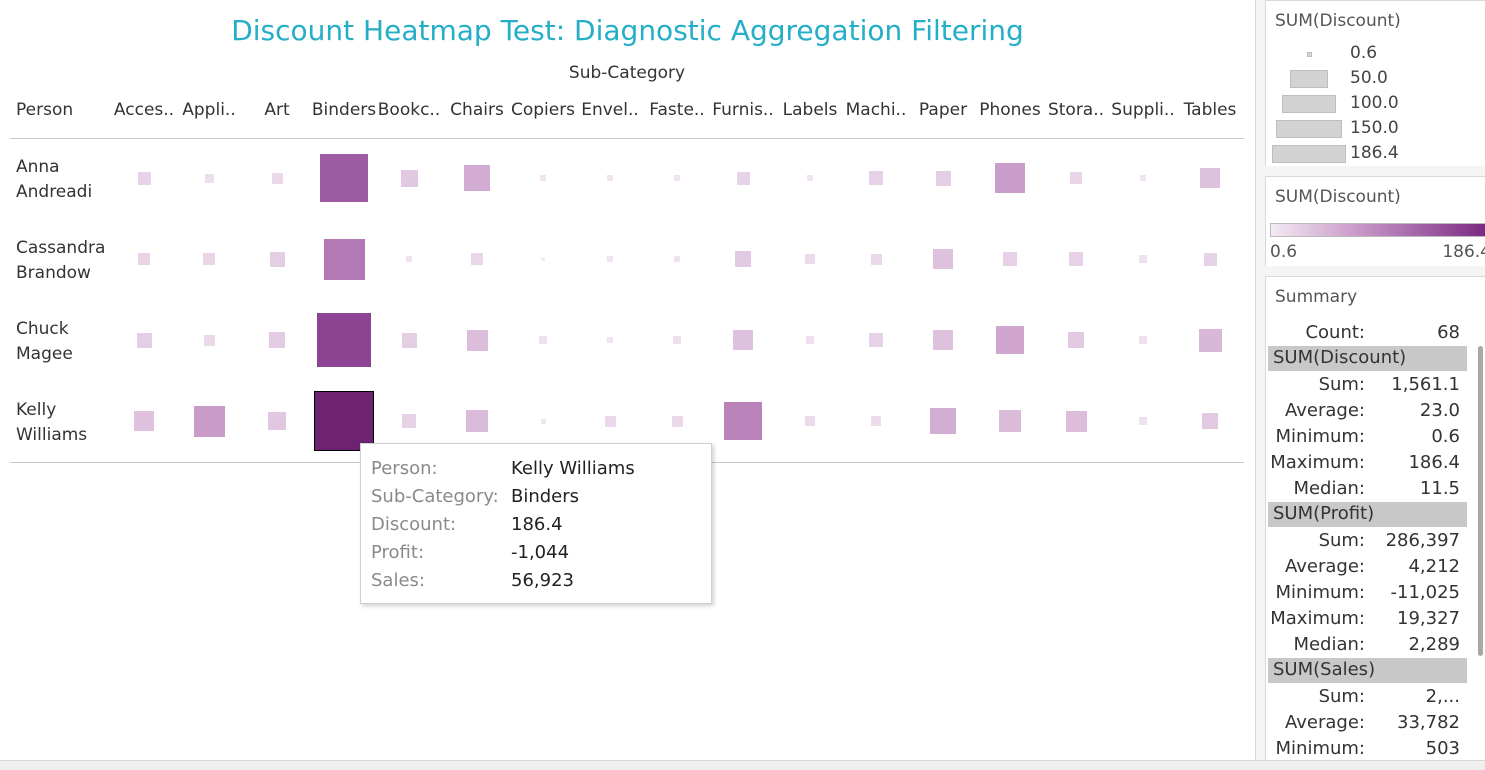 Image resolution: width=1485 pixels, height=770 pixels. Describe the element at coordinates (610, 110) in the screenshot. I see `column-header-7: Envel..` at that location.